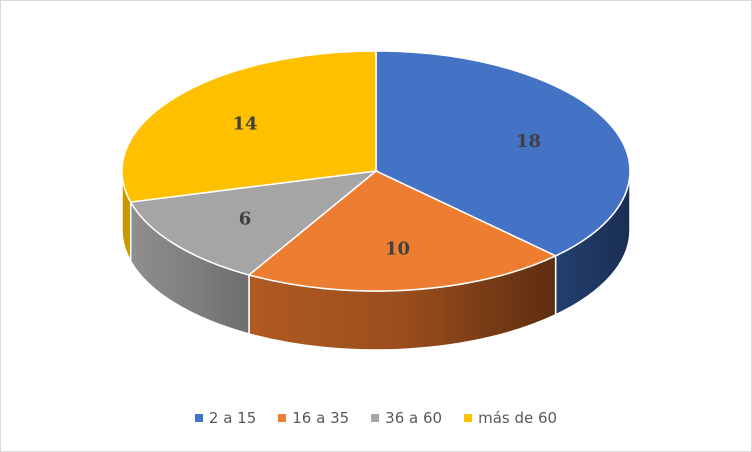 Image resolution: width=752 pixels, height=452 pixels. I want to click on data-label-36-a-60: 6, so click(245, 218).